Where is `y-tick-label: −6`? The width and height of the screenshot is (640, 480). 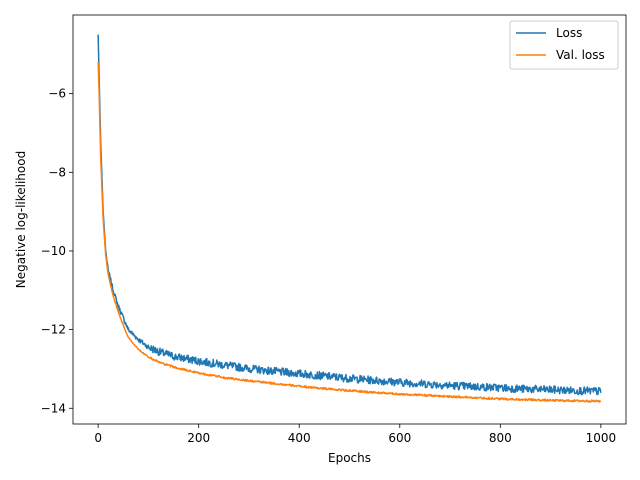
y-tick-label: −6 is located at coordinates (57, 94).